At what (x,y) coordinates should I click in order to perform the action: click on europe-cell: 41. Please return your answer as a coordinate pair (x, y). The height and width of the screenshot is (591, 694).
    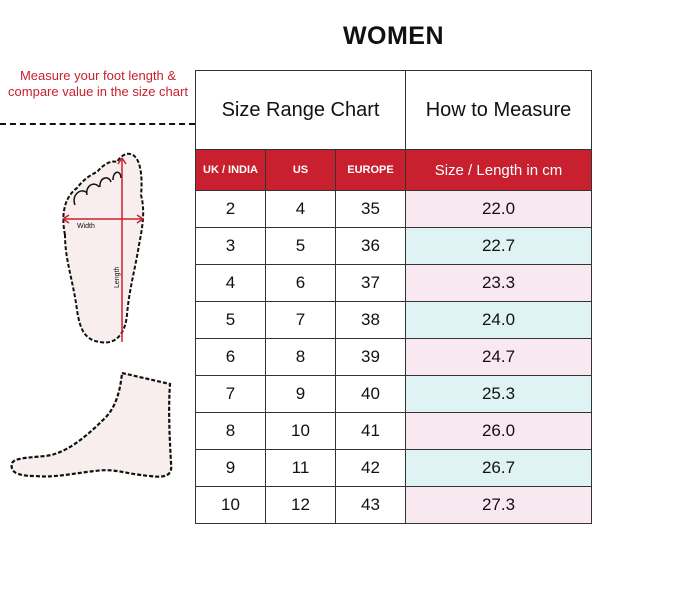
    Looking at the image, I should click on (370, 431).